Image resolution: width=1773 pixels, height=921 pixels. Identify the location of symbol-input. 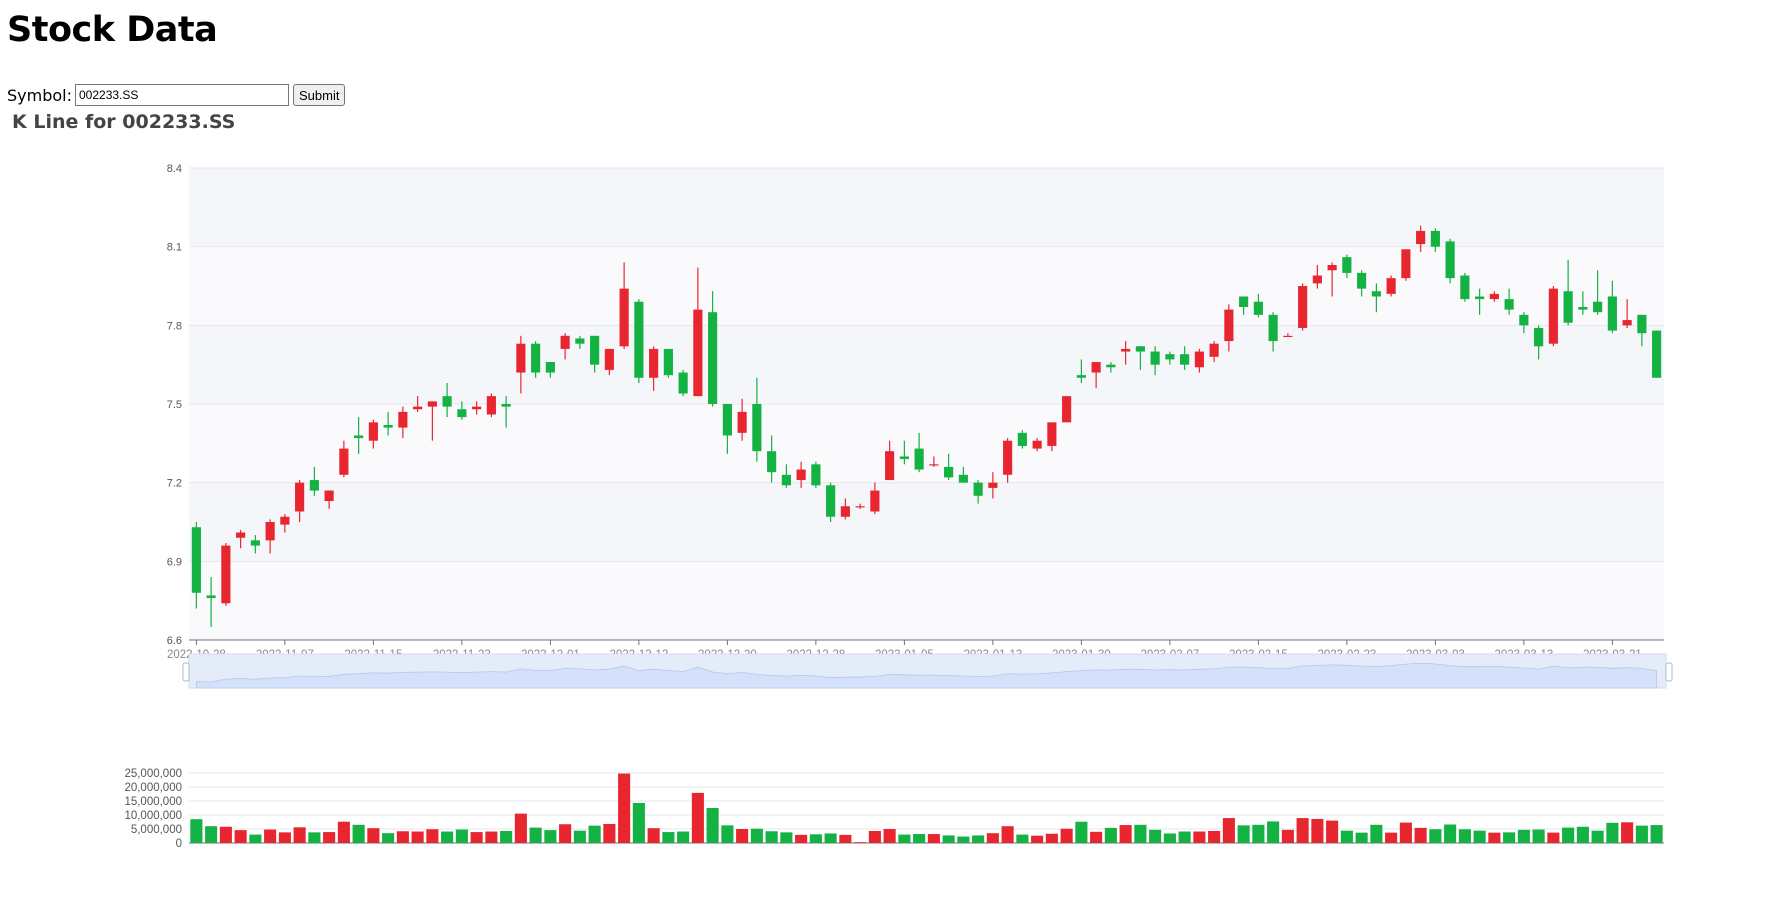
(182, 95).